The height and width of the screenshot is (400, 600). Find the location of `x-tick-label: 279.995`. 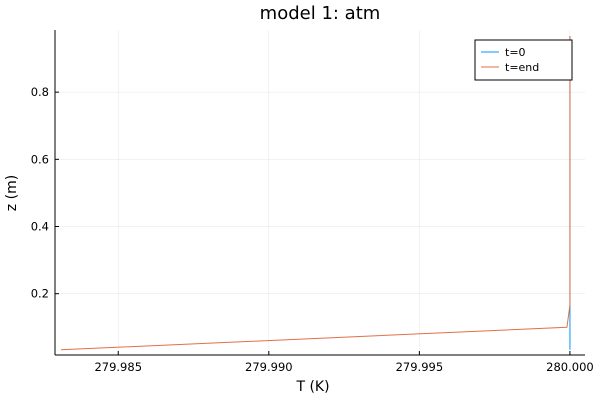

x-tick-label: 279.995 is located at coordinates (420, 367).